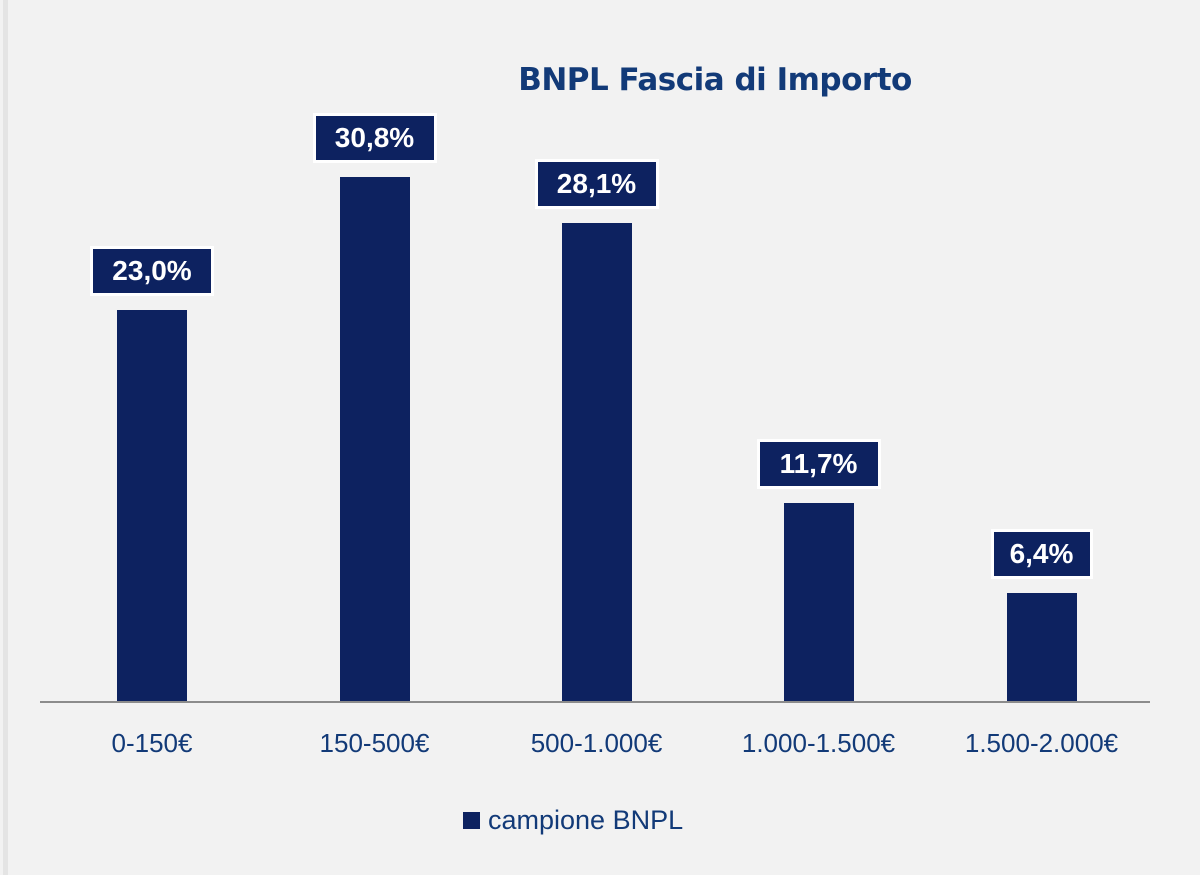 The image size is (1200, 875). I want to click on frame-border, so click(5, 437).